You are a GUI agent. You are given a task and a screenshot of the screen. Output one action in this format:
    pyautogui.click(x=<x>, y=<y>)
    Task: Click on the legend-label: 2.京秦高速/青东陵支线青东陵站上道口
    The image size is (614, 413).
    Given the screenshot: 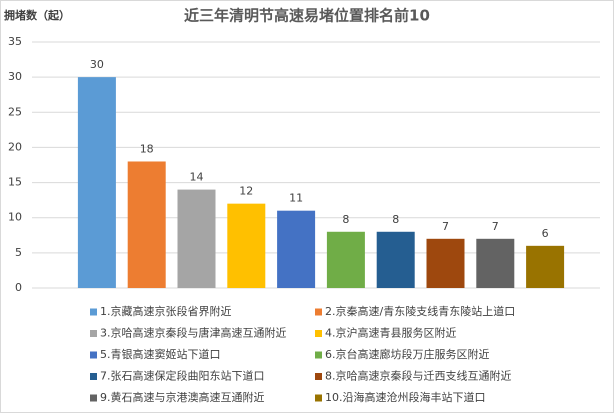 What is the action you would take?
    pyautogui.click(x=420, y=311)
    